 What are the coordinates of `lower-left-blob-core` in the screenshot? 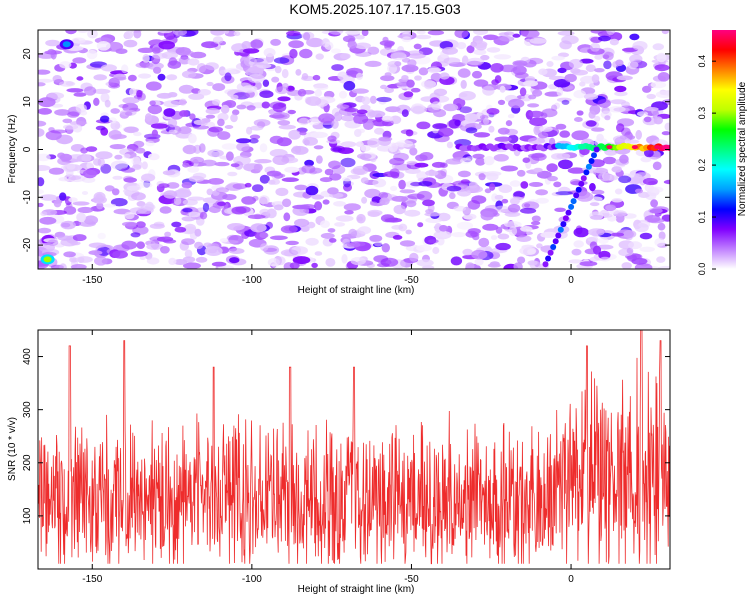 It's located at (47, 259).